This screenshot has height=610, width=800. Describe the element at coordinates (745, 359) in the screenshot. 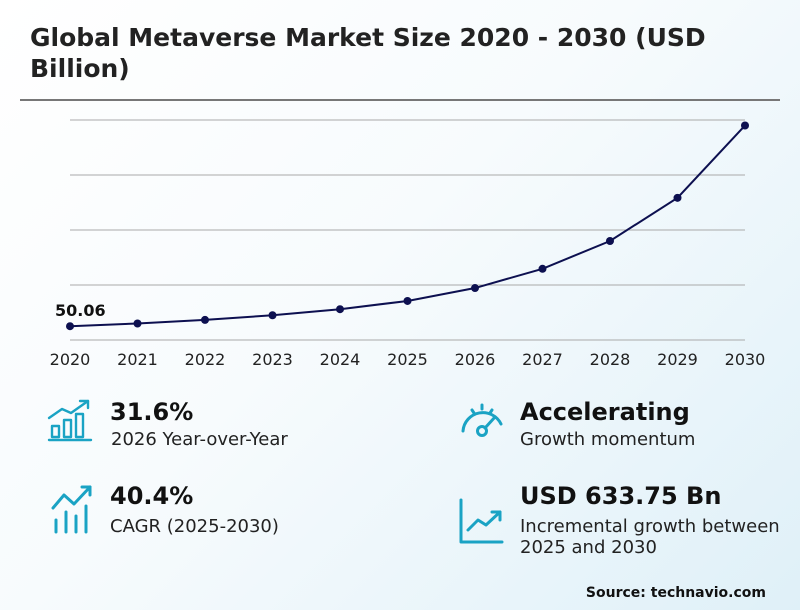

I see `x-tick-label: 2030` at that location.